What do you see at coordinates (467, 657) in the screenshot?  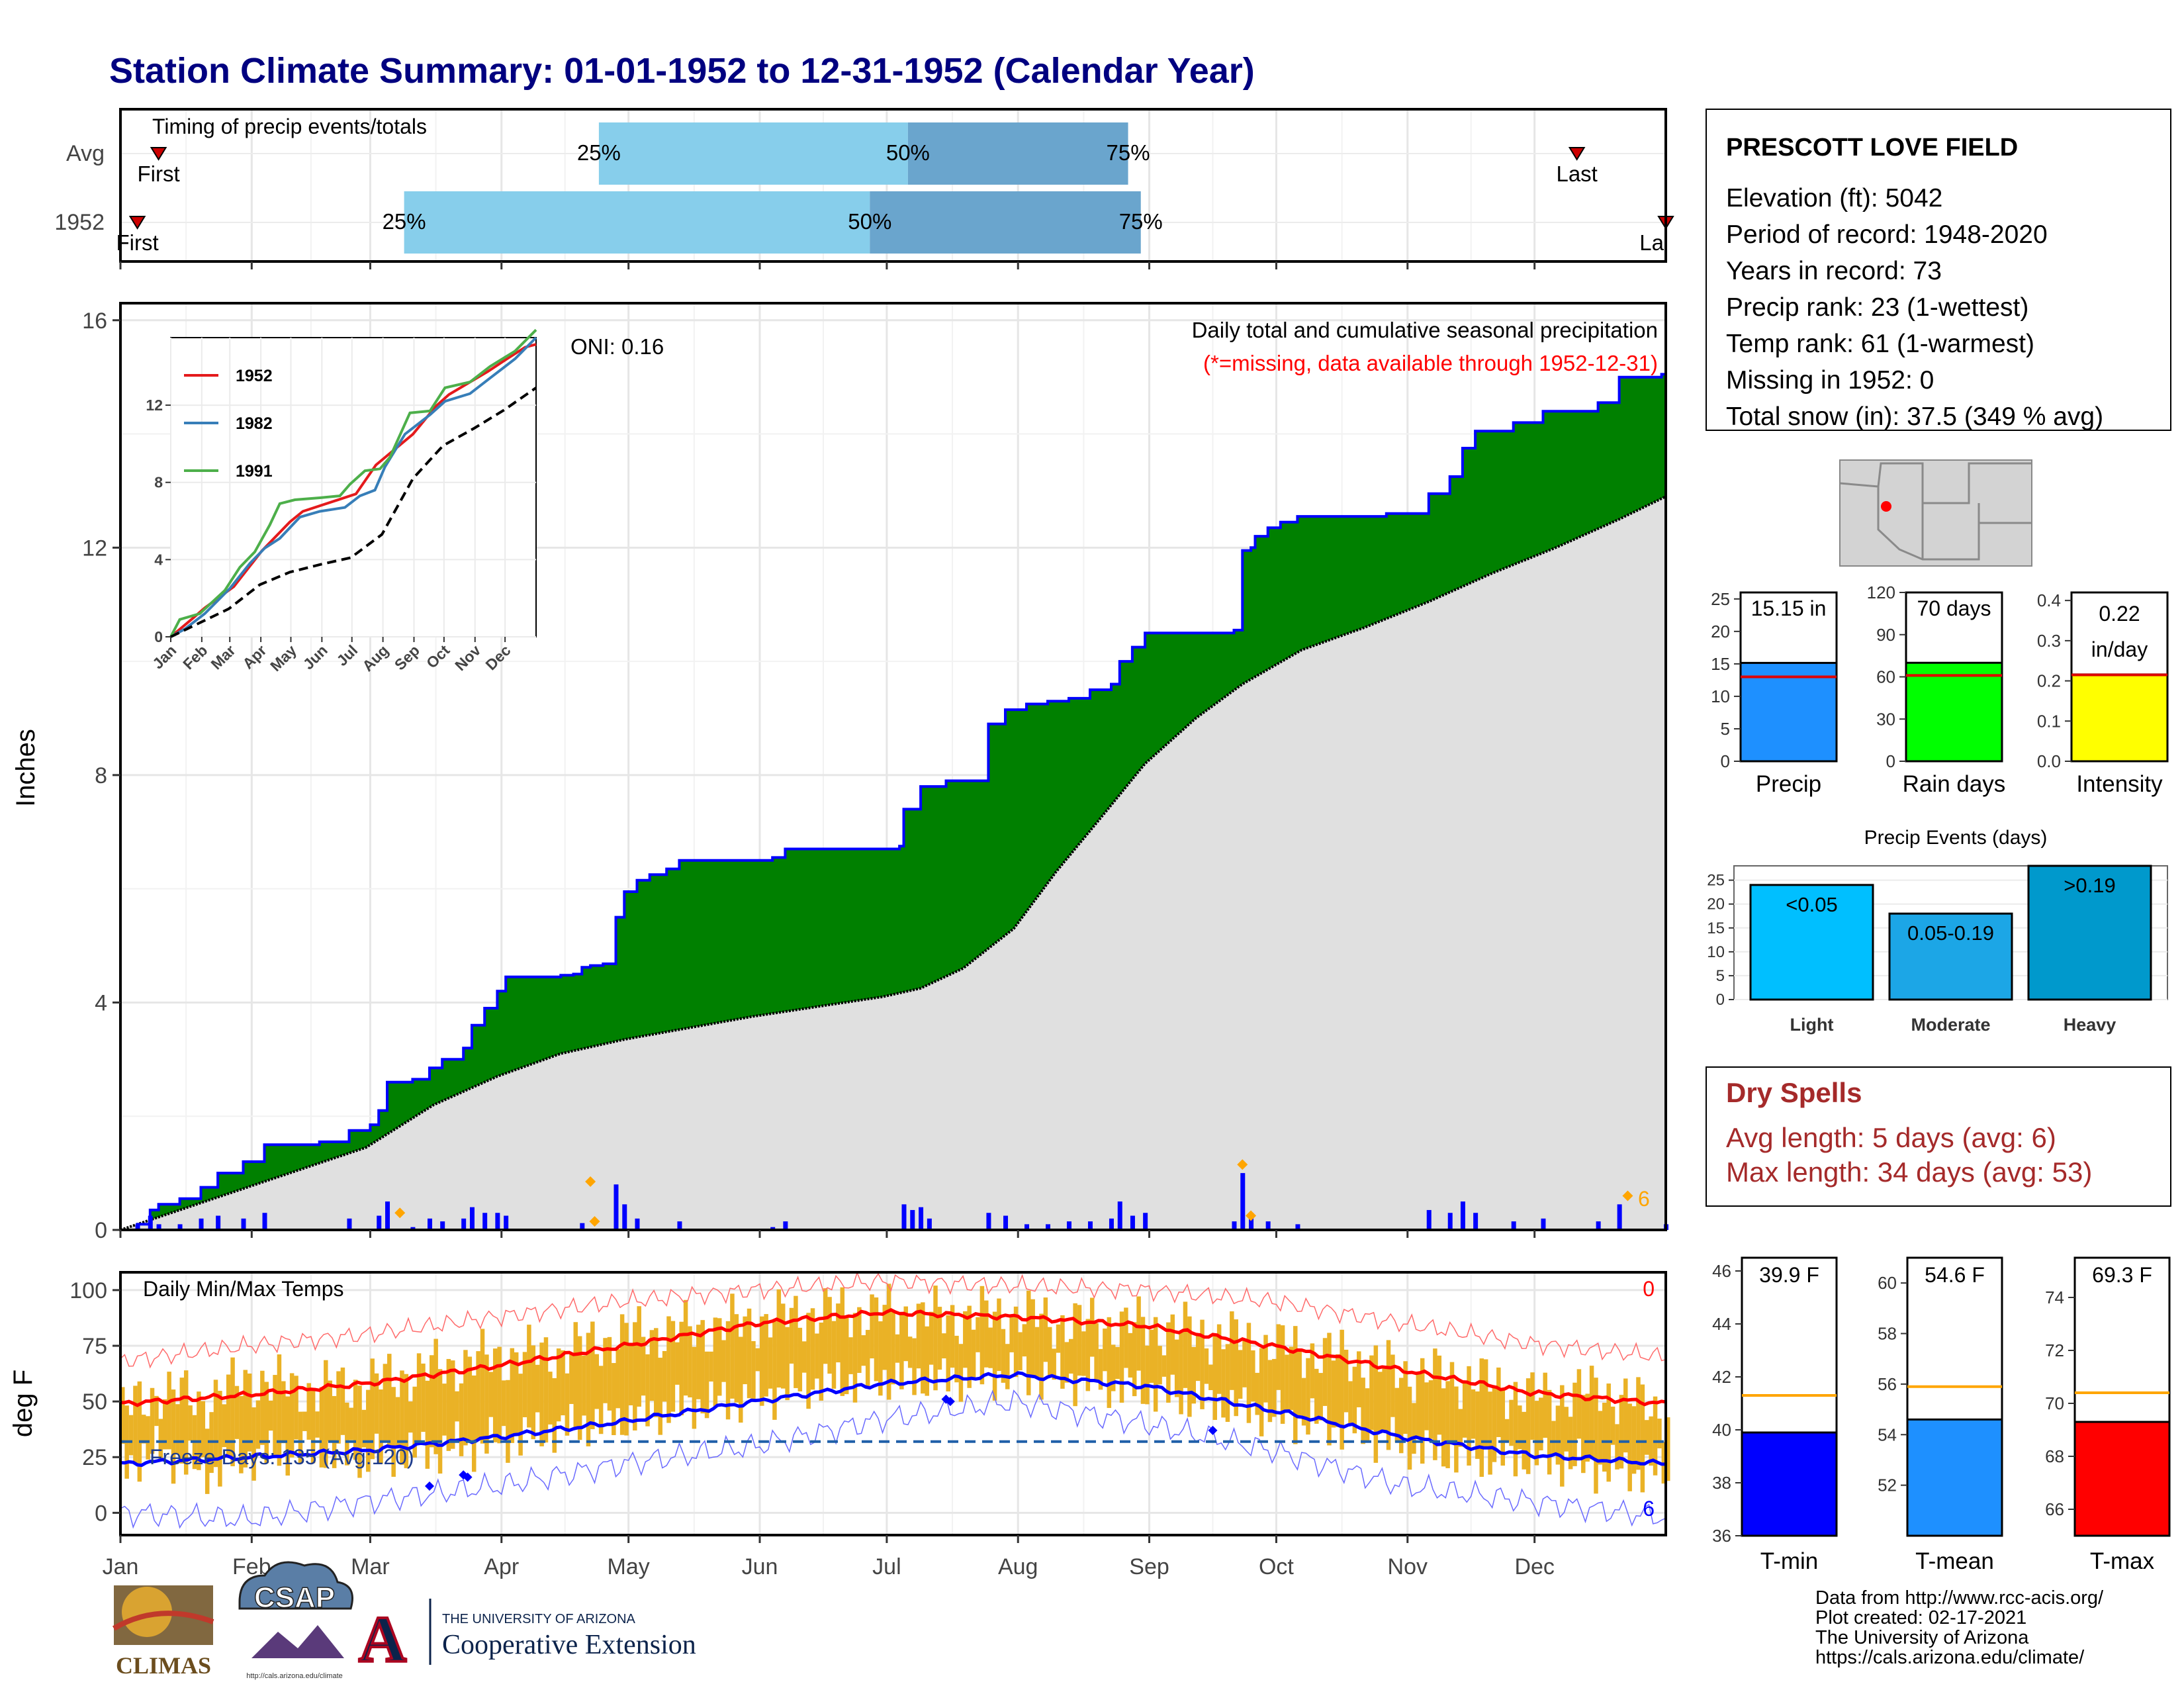 I see `inset-xtick-label: Nov` at bounding box center [467, 657].